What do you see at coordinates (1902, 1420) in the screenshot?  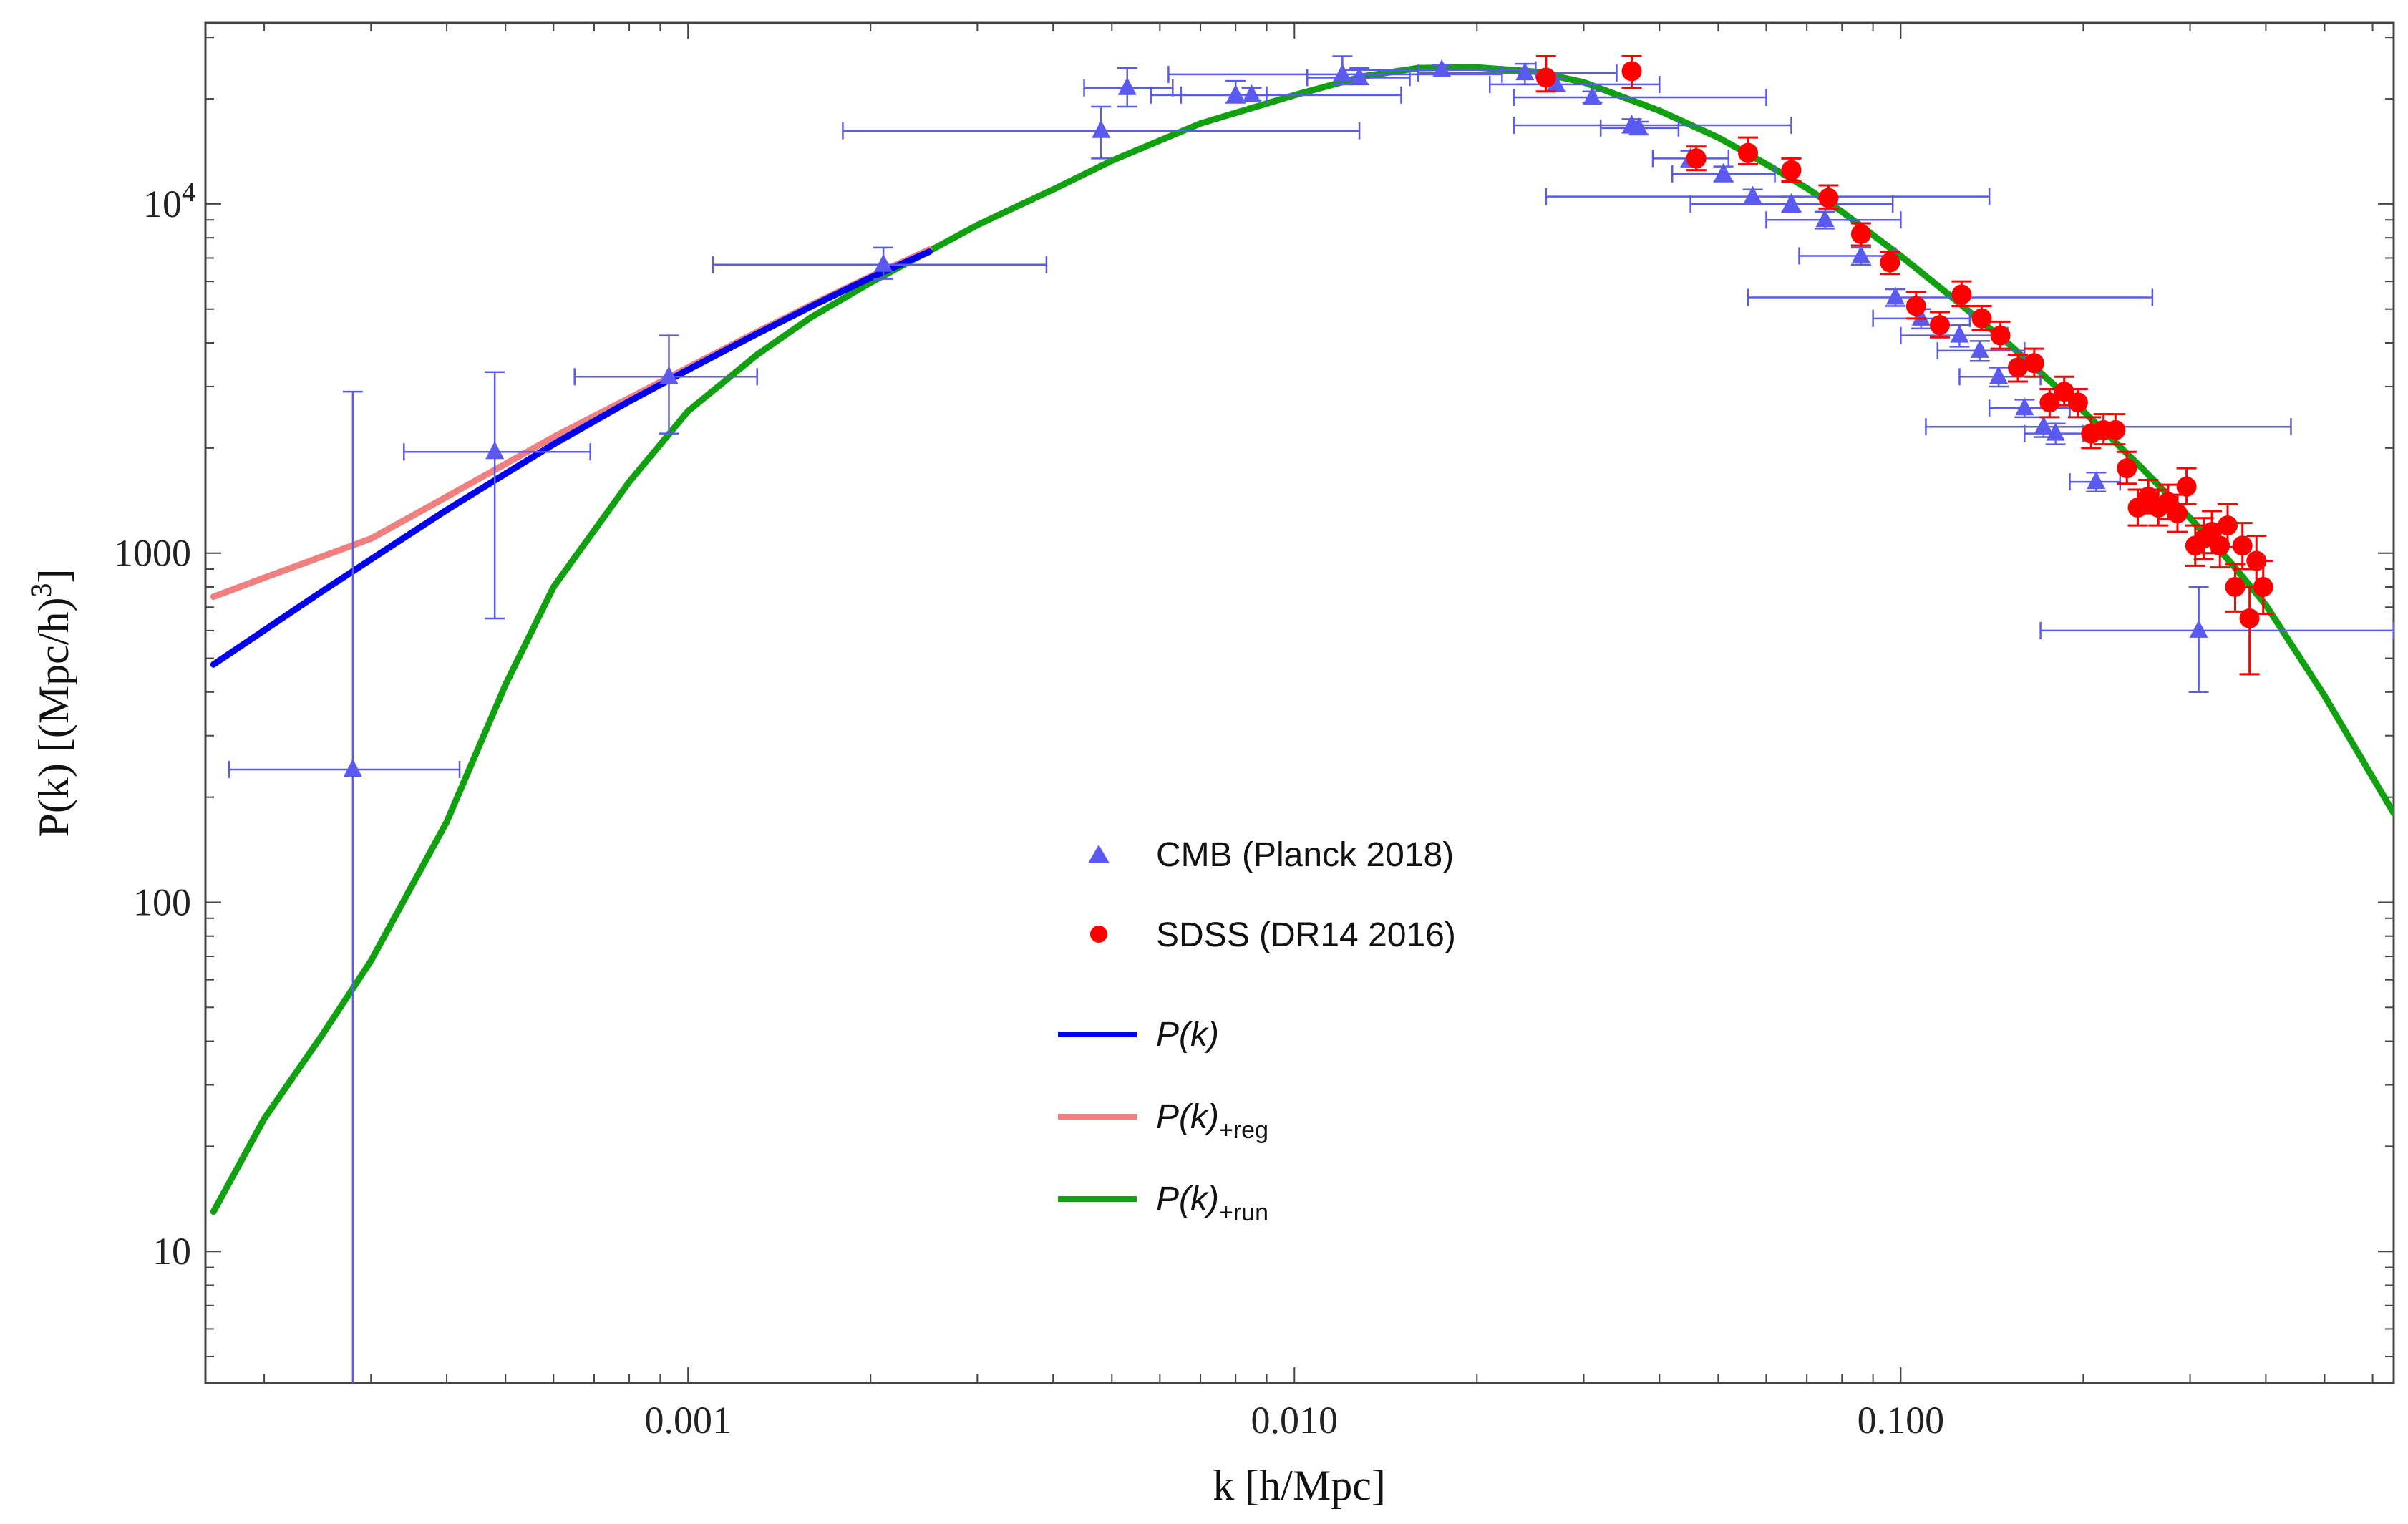 I see `x-tick-label: 0.100` at bounding box center [1902, 1420].